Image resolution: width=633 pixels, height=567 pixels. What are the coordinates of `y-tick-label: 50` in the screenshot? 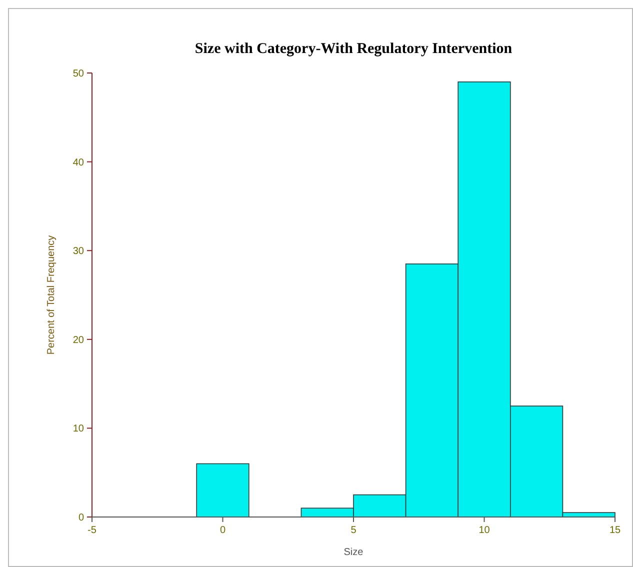 It's located at (78, 74).